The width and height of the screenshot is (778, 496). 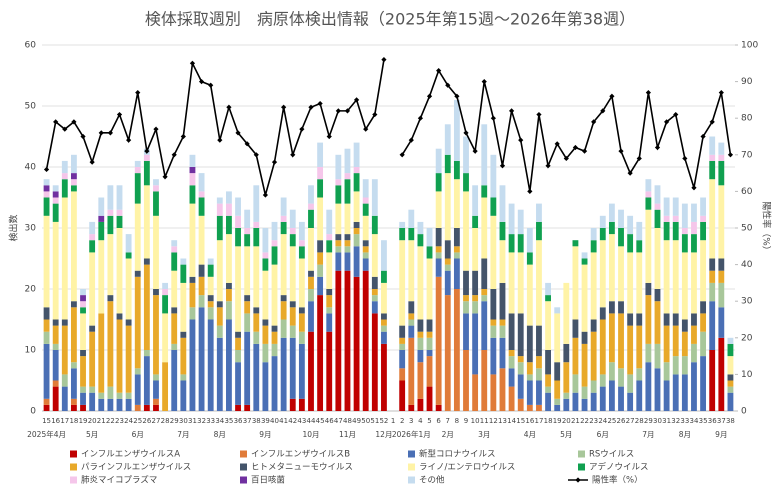 What do you see at coordinates (31, 46) in the screenshot?
I see `y-tick-label: 60` at bounding box center [31, 46].